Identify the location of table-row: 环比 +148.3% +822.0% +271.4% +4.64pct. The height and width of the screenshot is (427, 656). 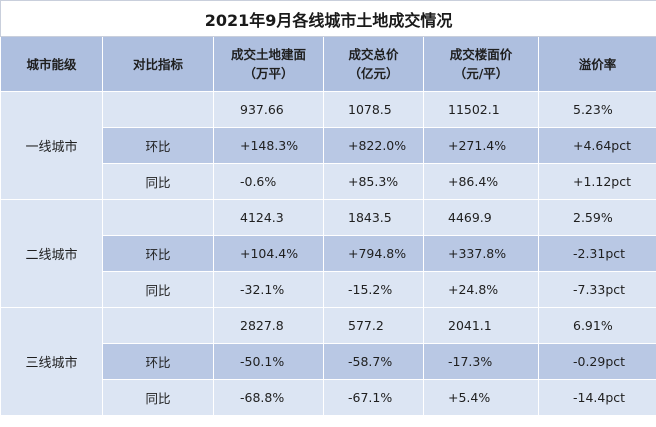
(328, 145).